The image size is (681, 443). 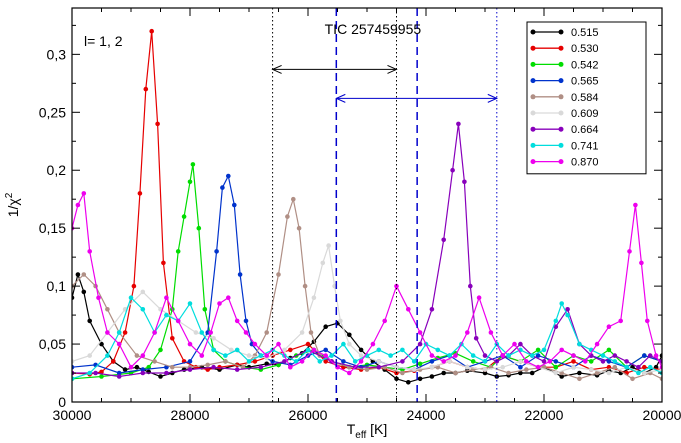 I want to click on legend-item: 0.515, so click(x=564, y=33).